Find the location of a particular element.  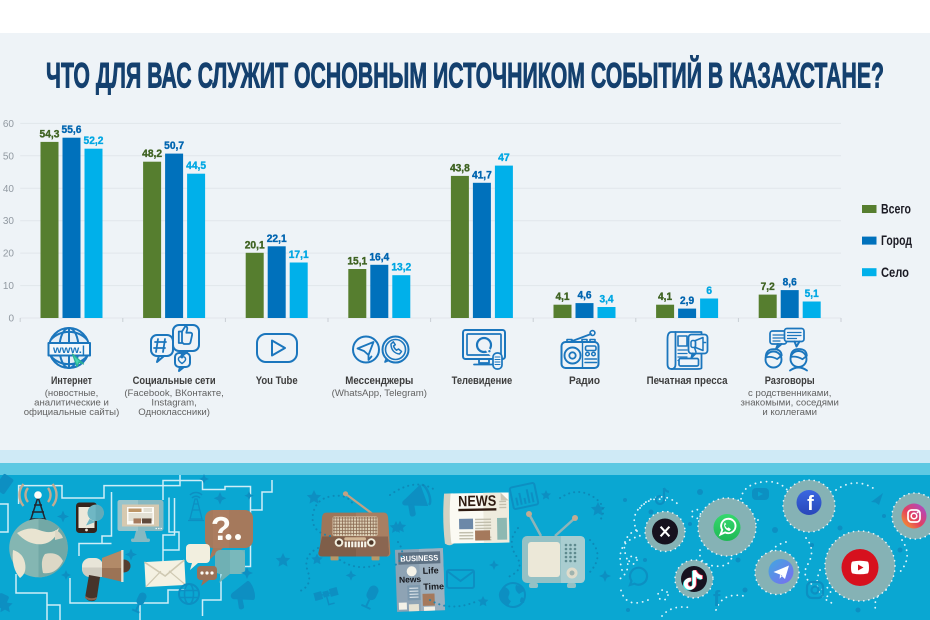

svg-text: 0 is located at coordinates (11, 319).